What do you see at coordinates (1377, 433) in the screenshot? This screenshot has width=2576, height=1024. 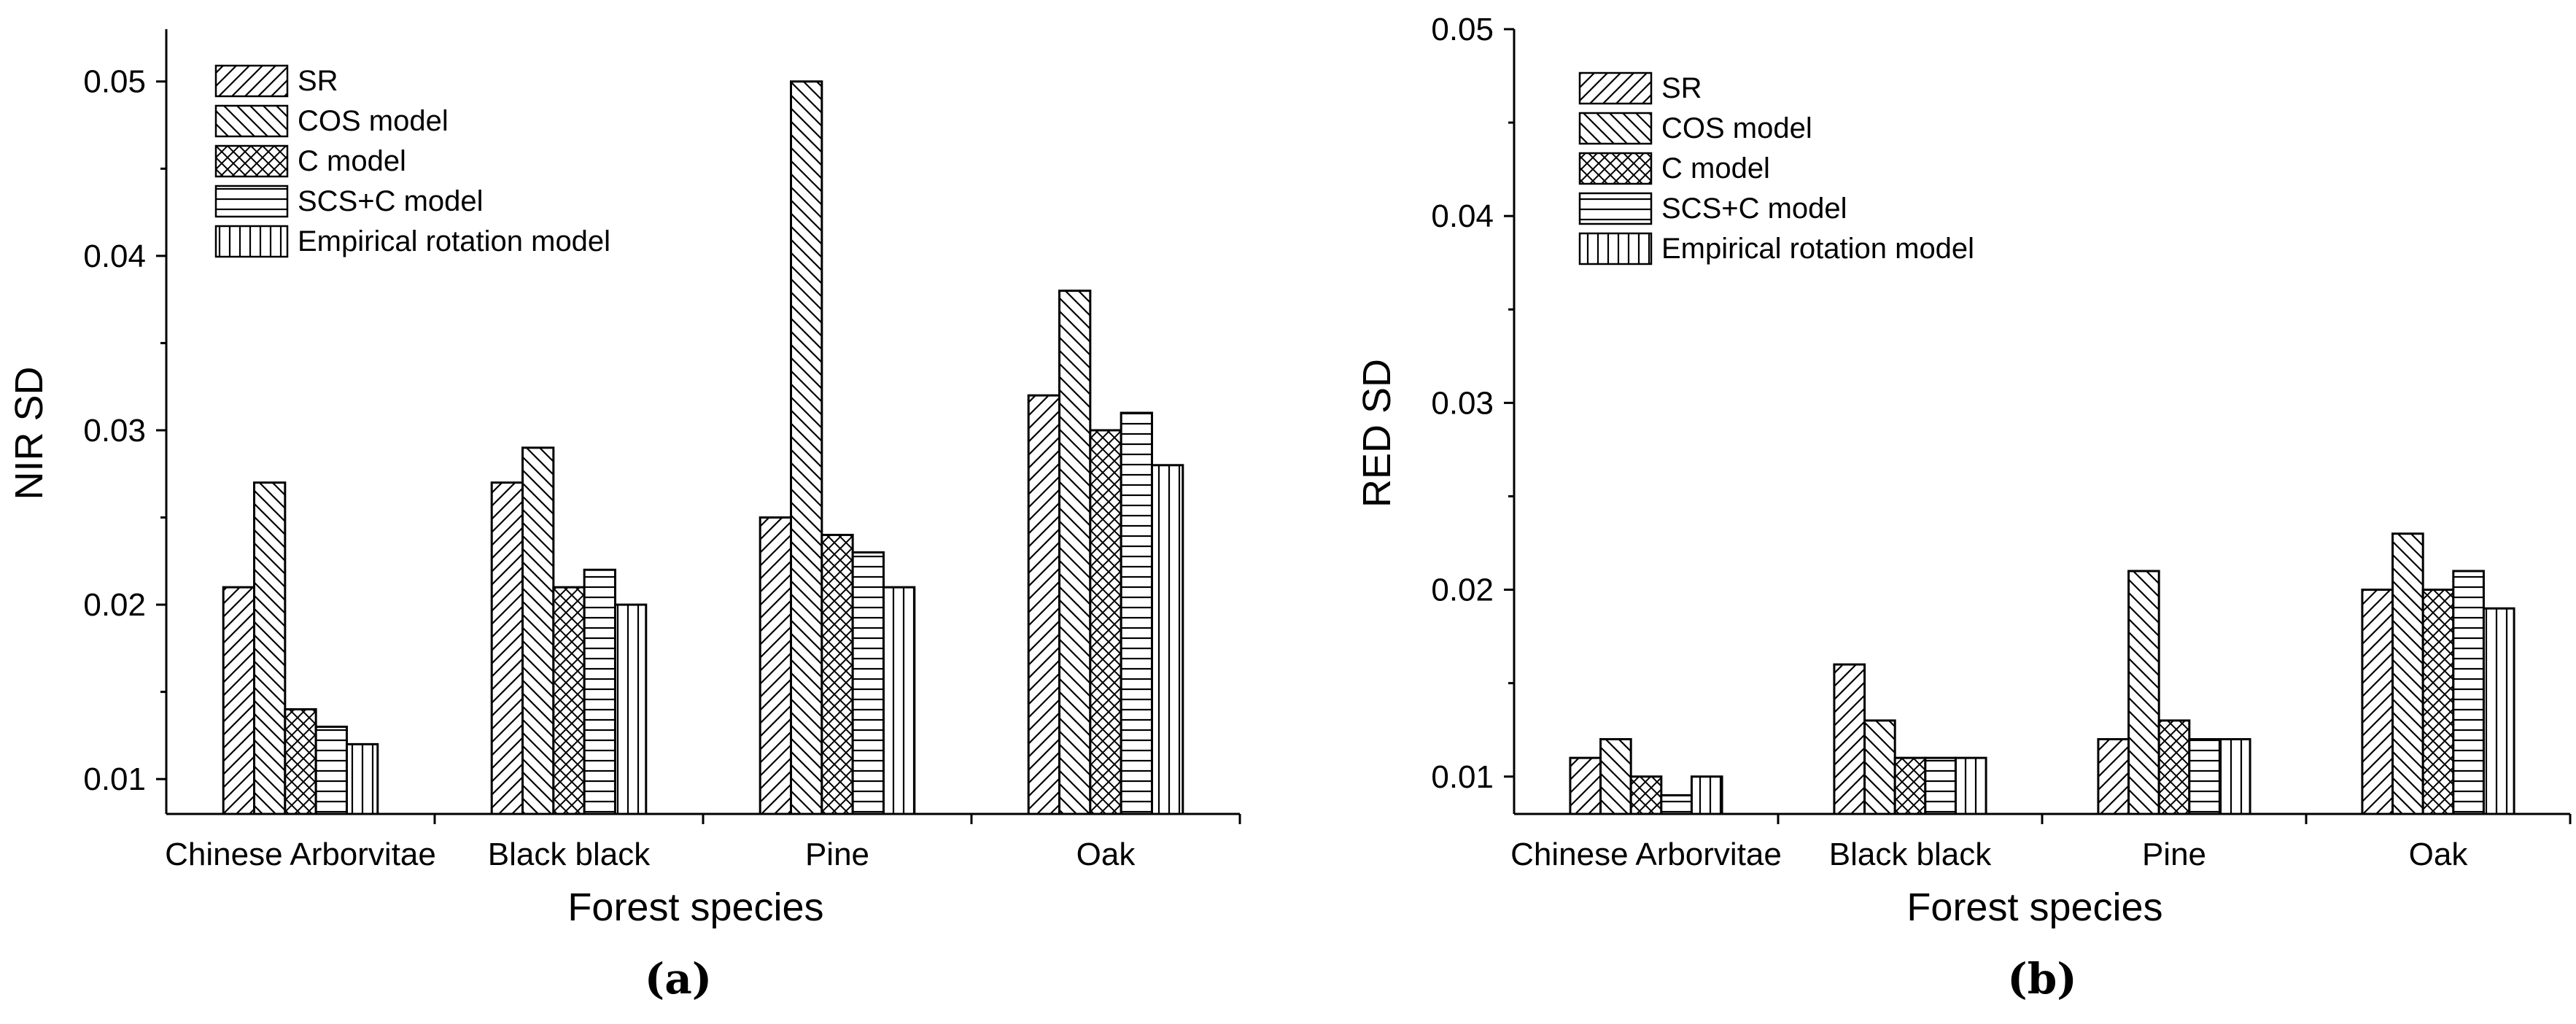 I see `y-axis-title: RED SD` at bounding box center [1377, 433].